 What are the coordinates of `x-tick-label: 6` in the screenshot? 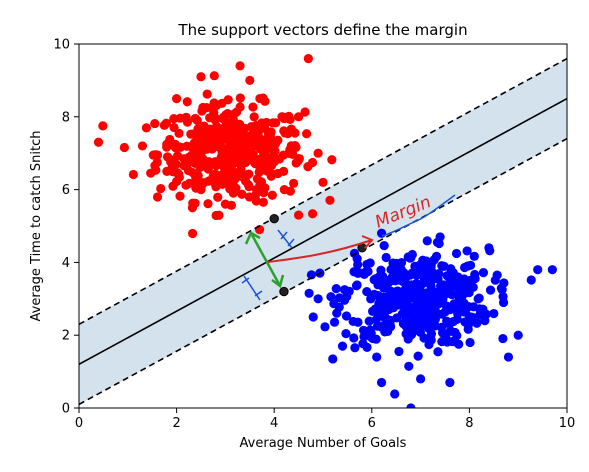 It's located at (372, 423).